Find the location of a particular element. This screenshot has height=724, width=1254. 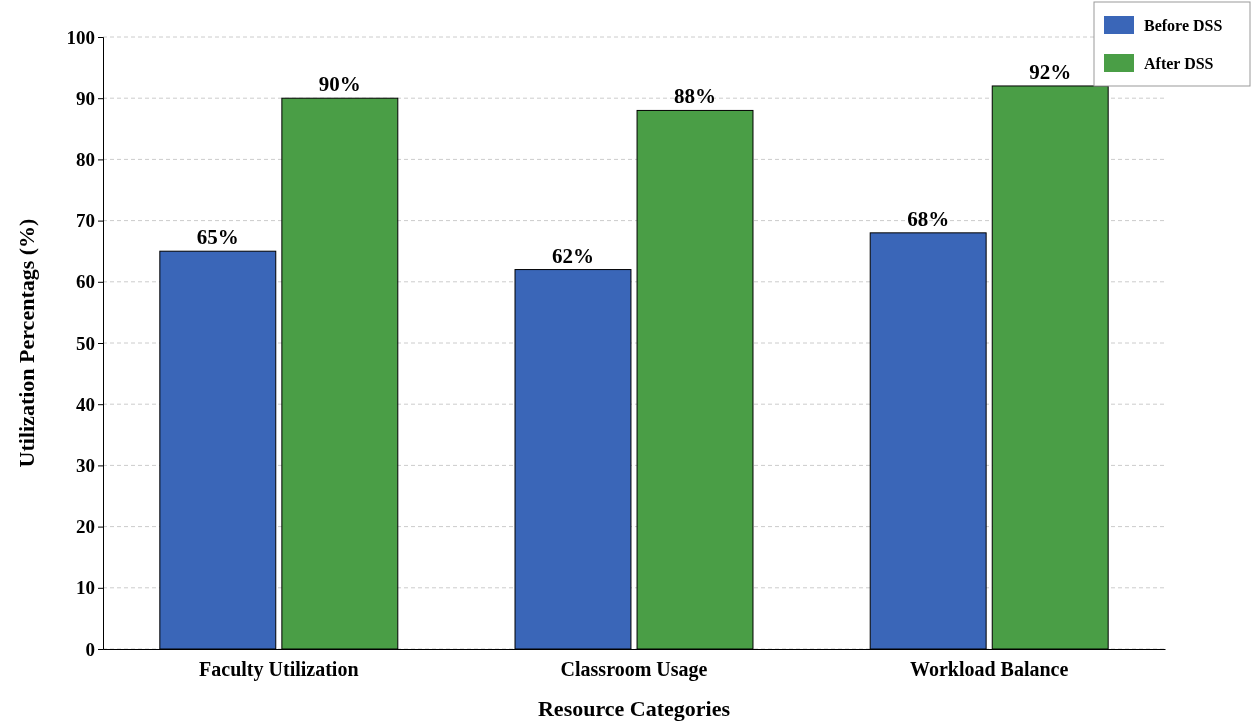

data-label: 68% is located at coordinates (928, 218).